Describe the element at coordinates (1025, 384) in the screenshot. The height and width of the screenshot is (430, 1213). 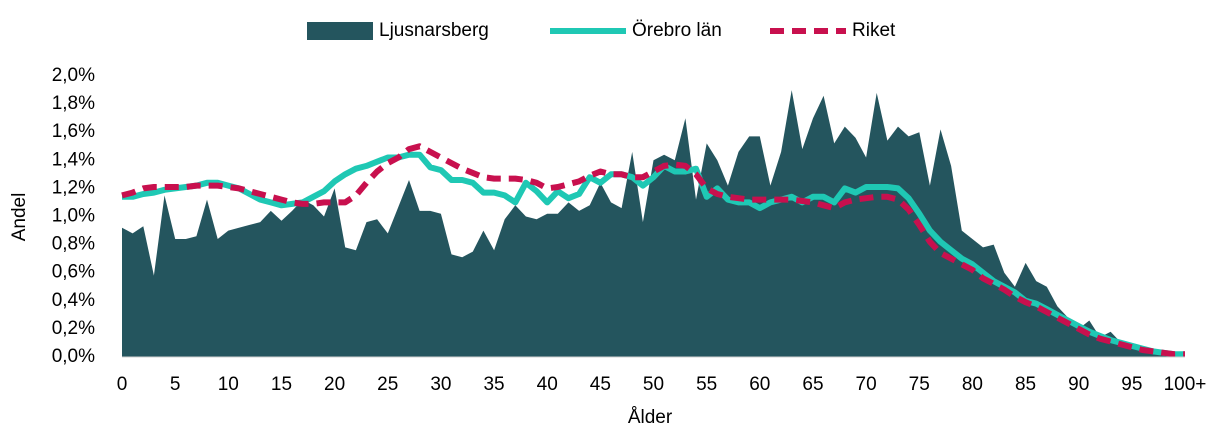
I see `x-tick-label: 85` at that location.